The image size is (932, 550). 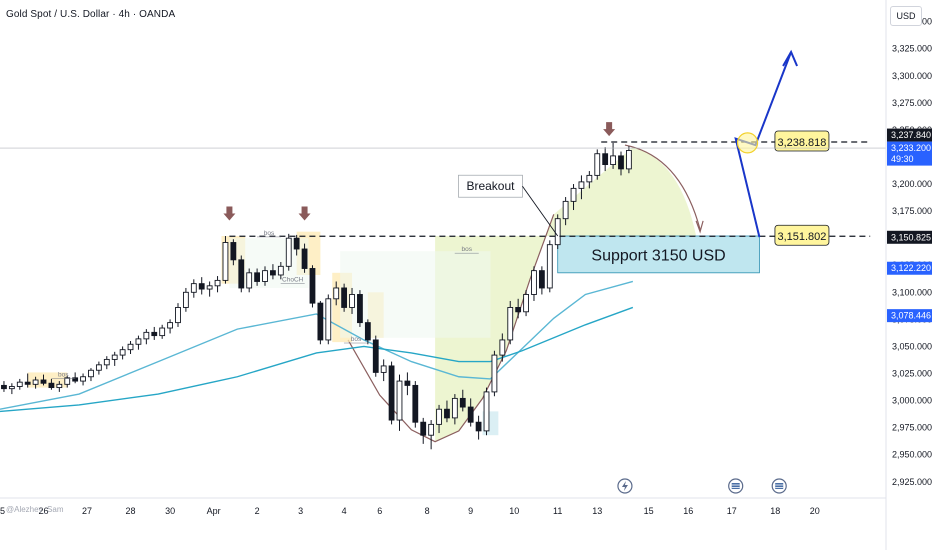 I want to click on x-tick-label: 27, so click(x=87, y=511).